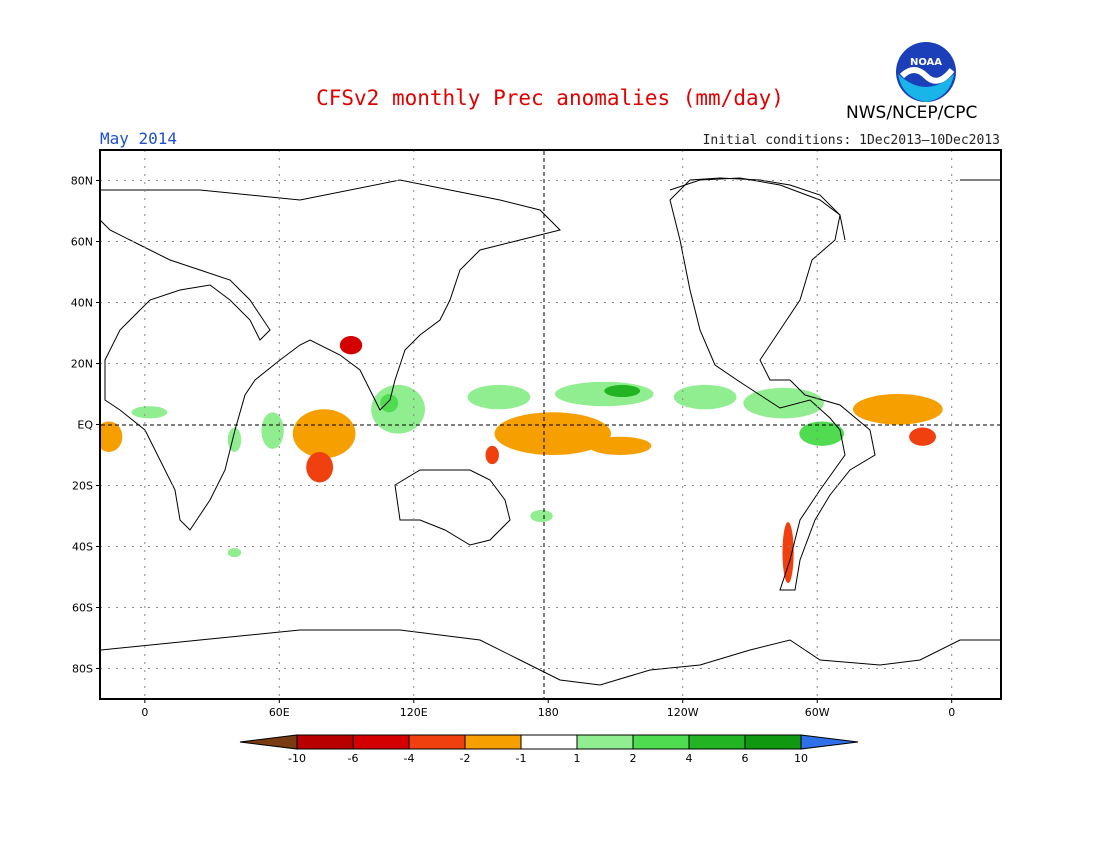 This screenshot has height=850, width=1100. What do you see at coordinates (633, 758) in the screenshot?
I see `colorbar-tick-label: 2` at bounding box center [633, 758].